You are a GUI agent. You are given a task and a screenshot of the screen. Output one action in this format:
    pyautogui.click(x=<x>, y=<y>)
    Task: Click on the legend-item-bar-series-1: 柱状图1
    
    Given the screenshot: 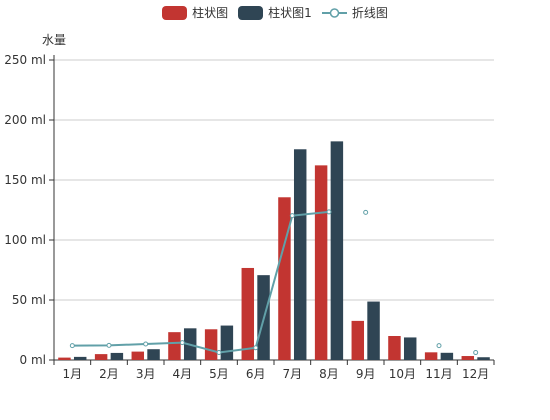 What is the action you would take?
    pyautogui.click(x=275, y=12)
    